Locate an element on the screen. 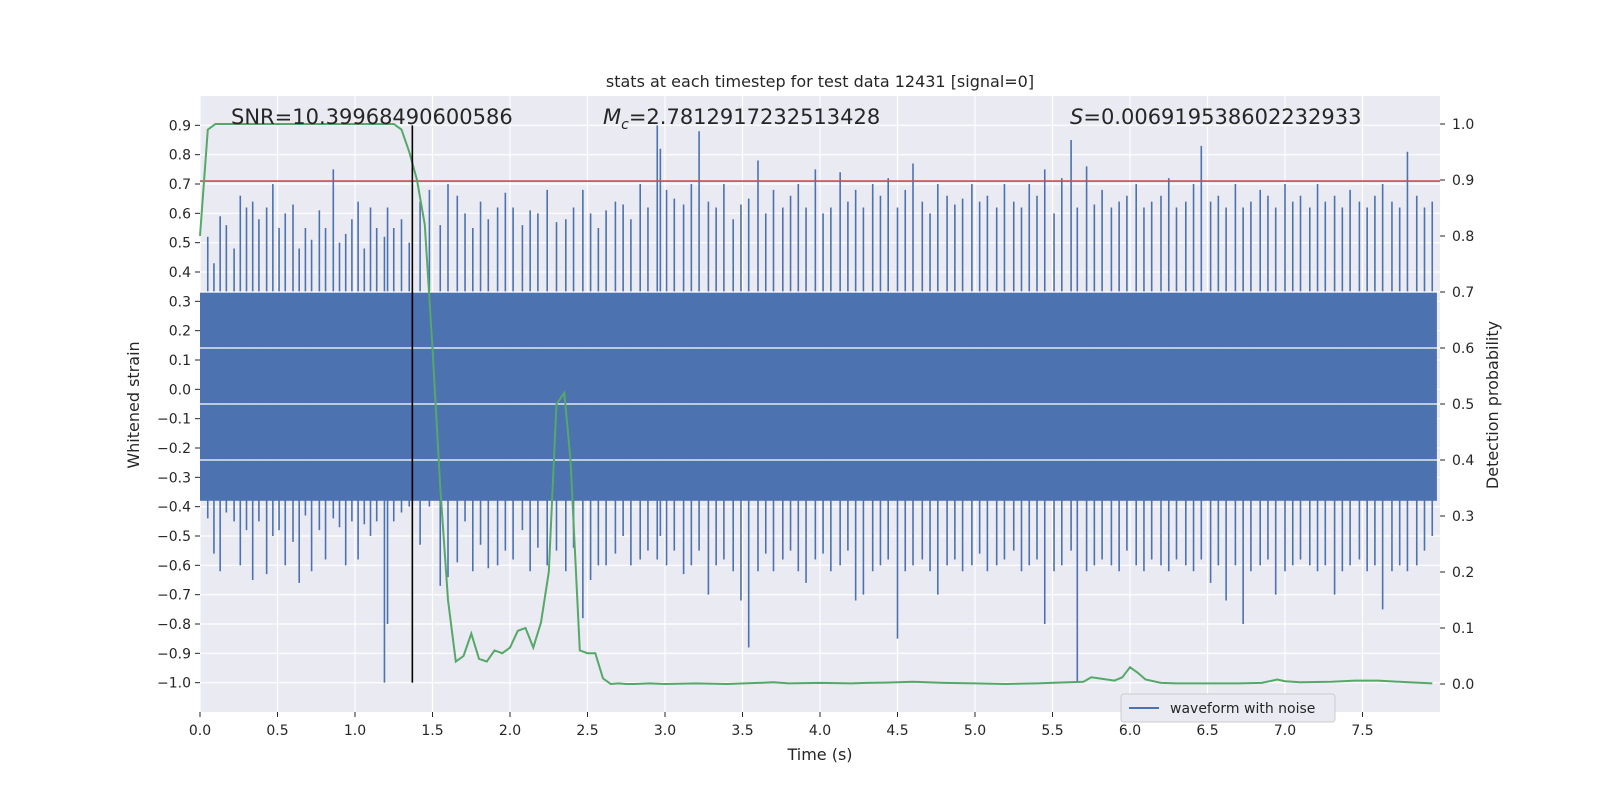 This screenshot has height=800, width=1600. x-tick-label: 5.5 is located at coordinates (1052, 731).